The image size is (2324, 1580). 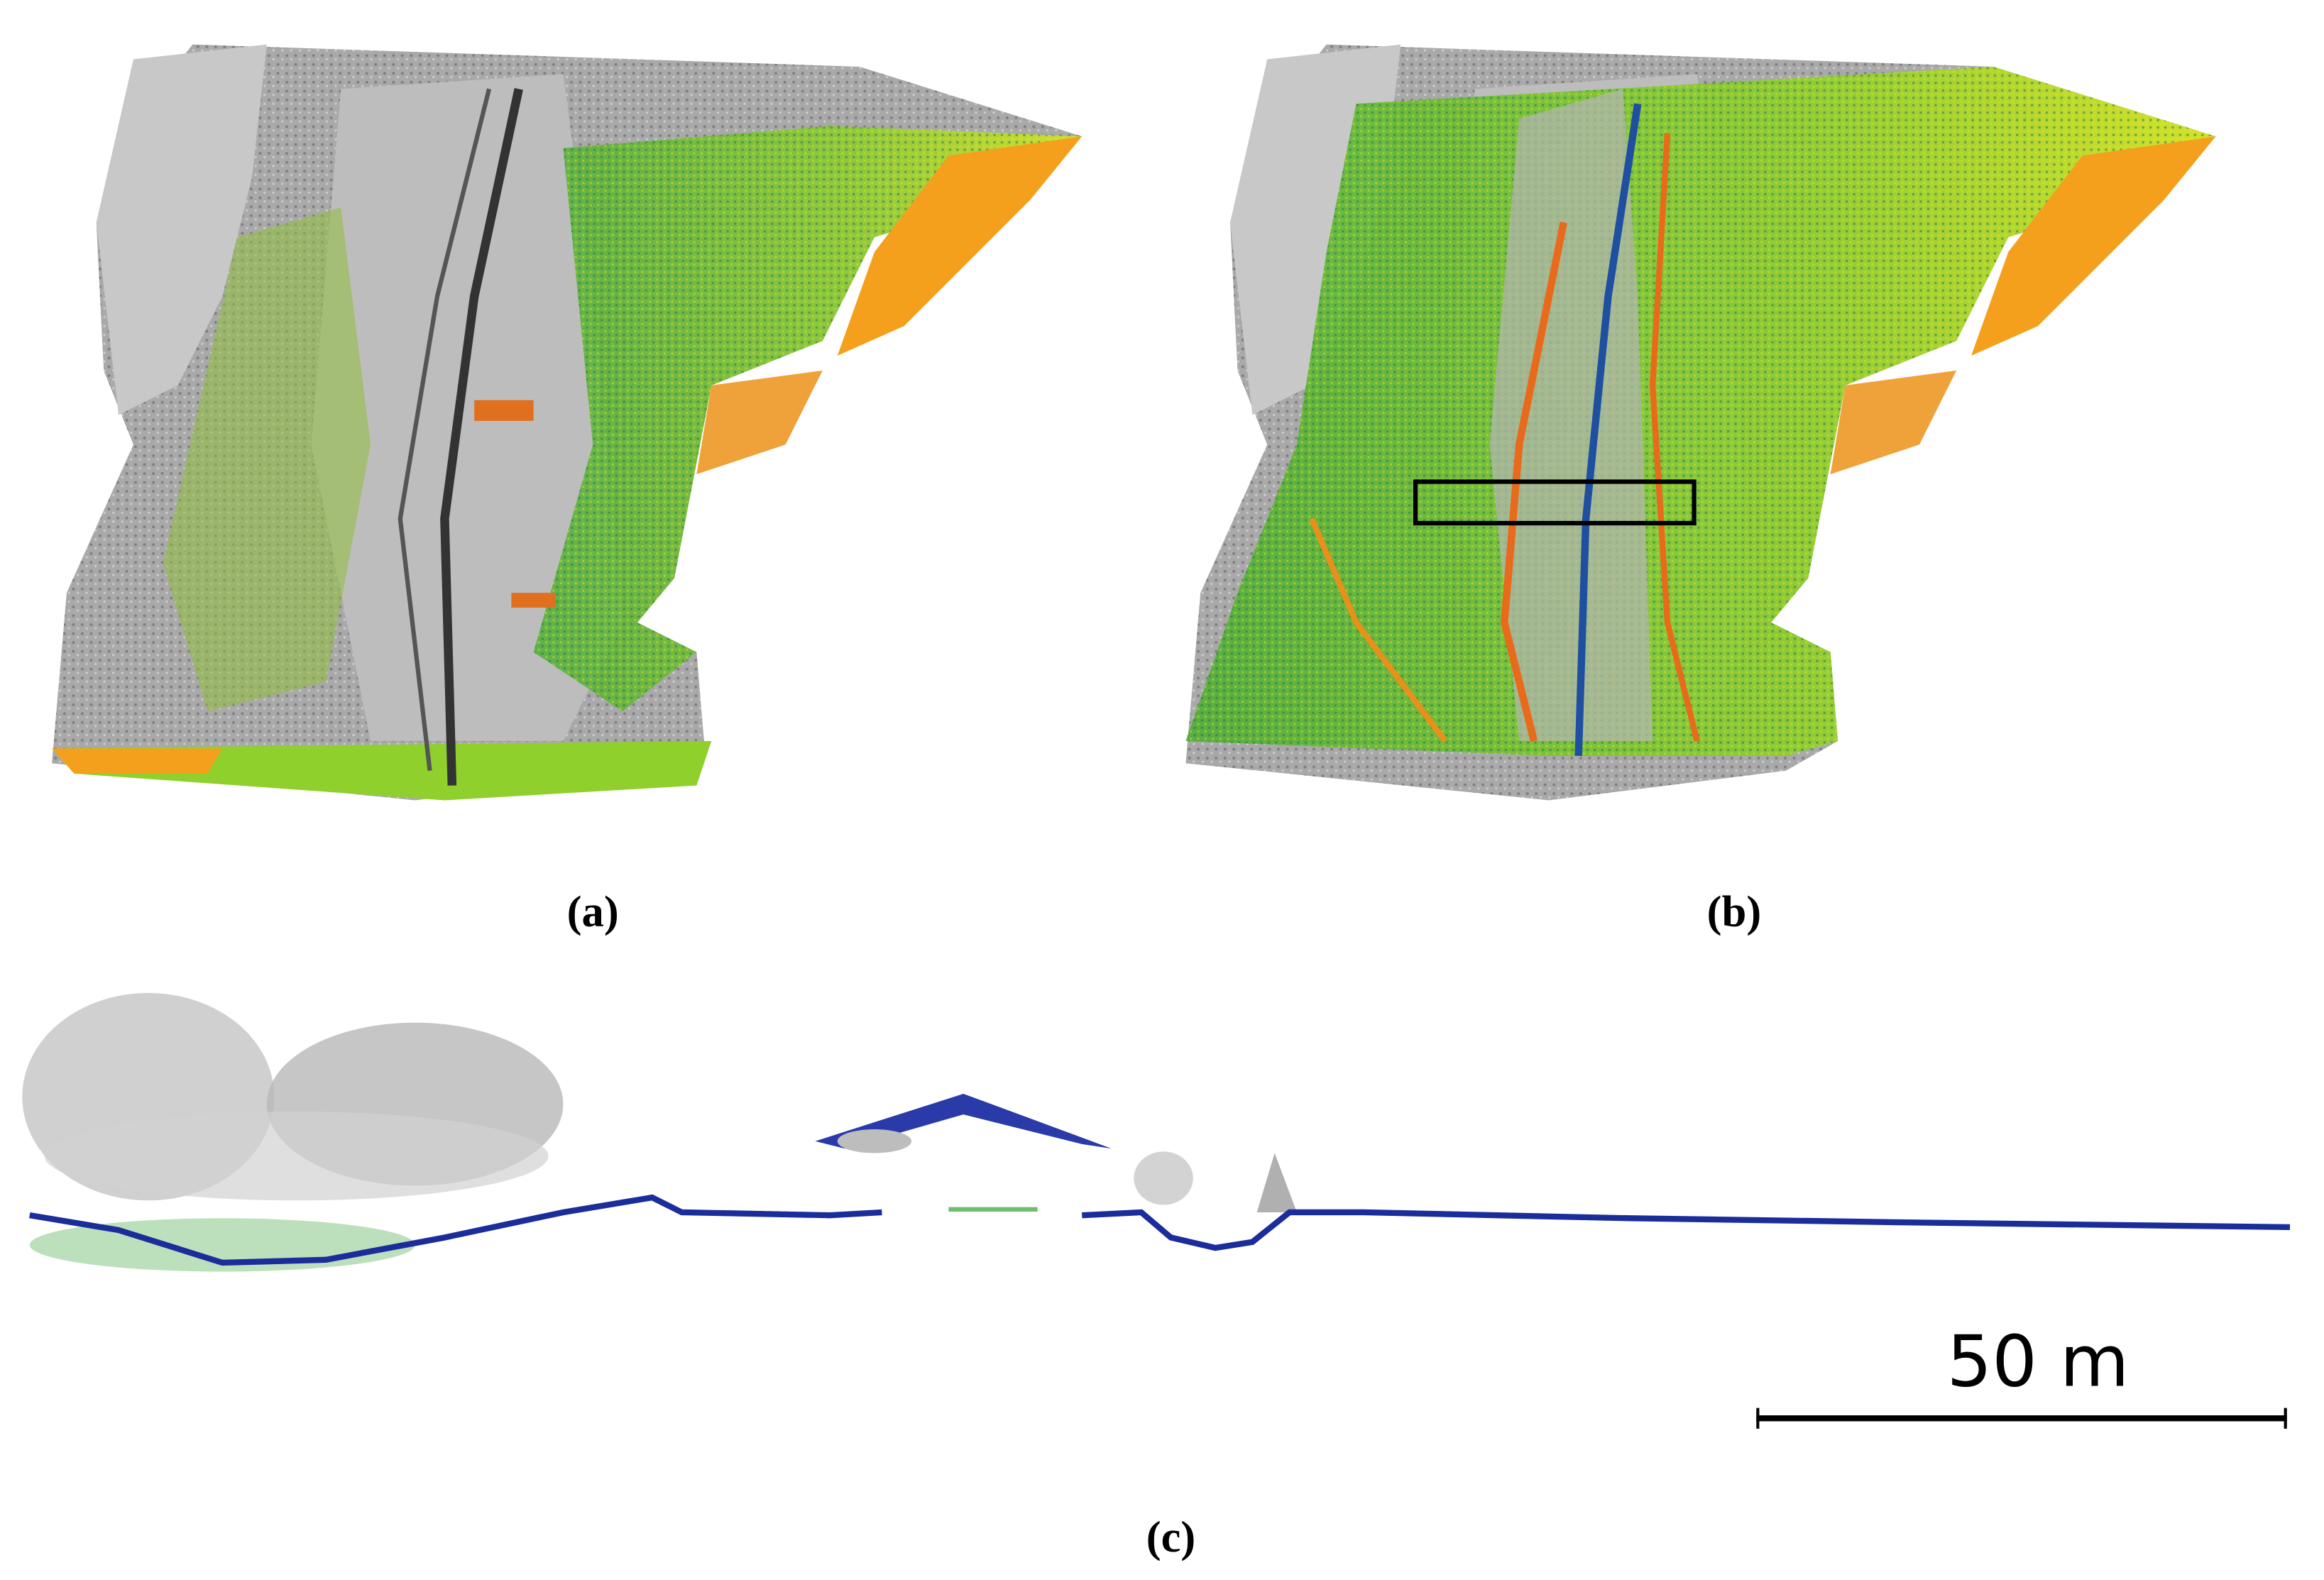 I want to click on panel-label: (c), so click(x=1171, y=1537).